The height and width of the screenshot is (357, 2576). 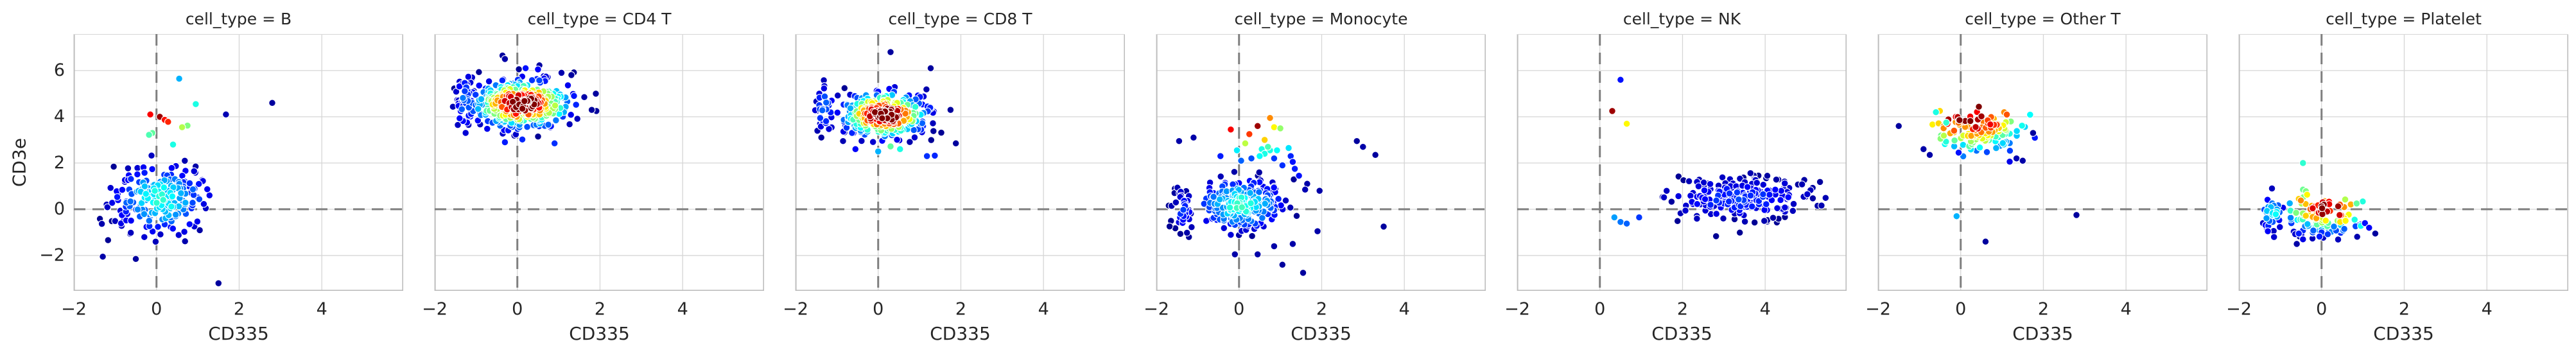 I want to click on facet-panel-monocyte: cell_type = Monocyte −2 0 2 4 CD335, so click(x=1315, y=178).